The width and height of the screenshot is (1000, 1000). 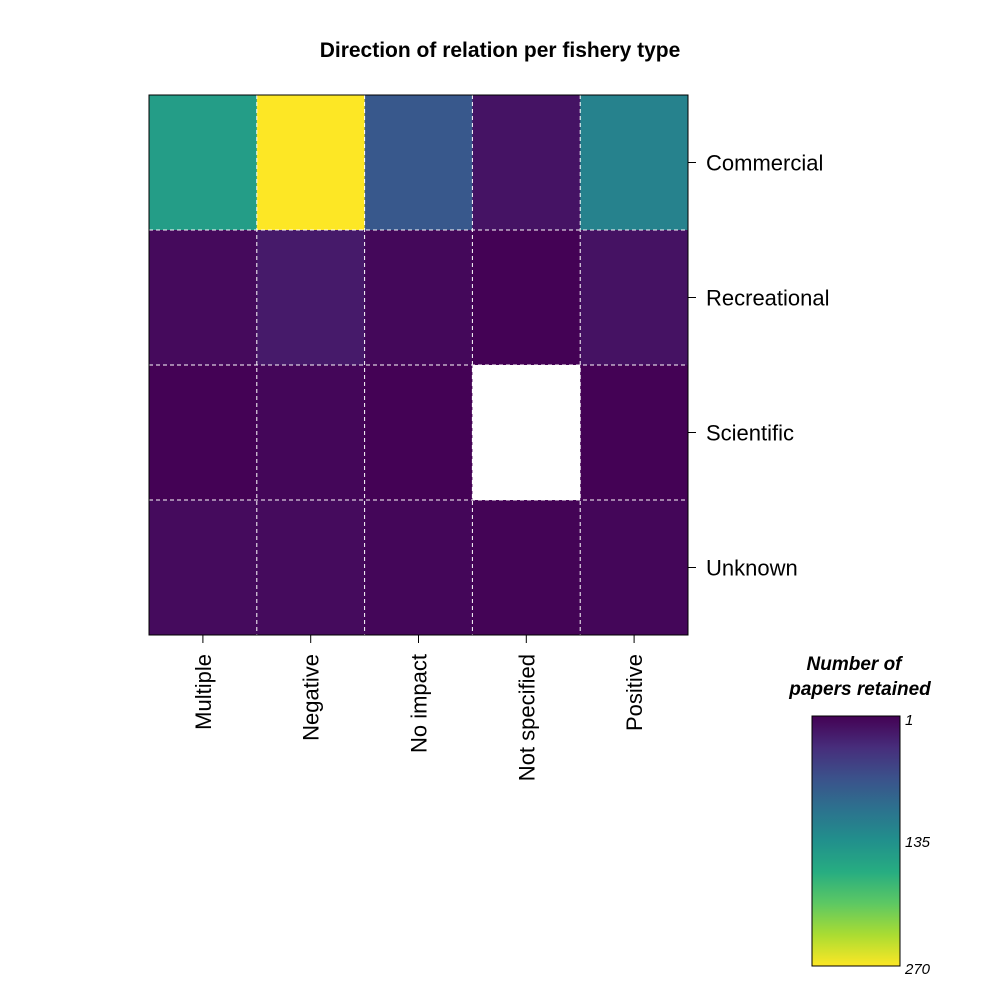 What do you see at coordinates (311, 298) in the screenshot?
I see `cell-recreational-negative` at bounding box center [311, 298].